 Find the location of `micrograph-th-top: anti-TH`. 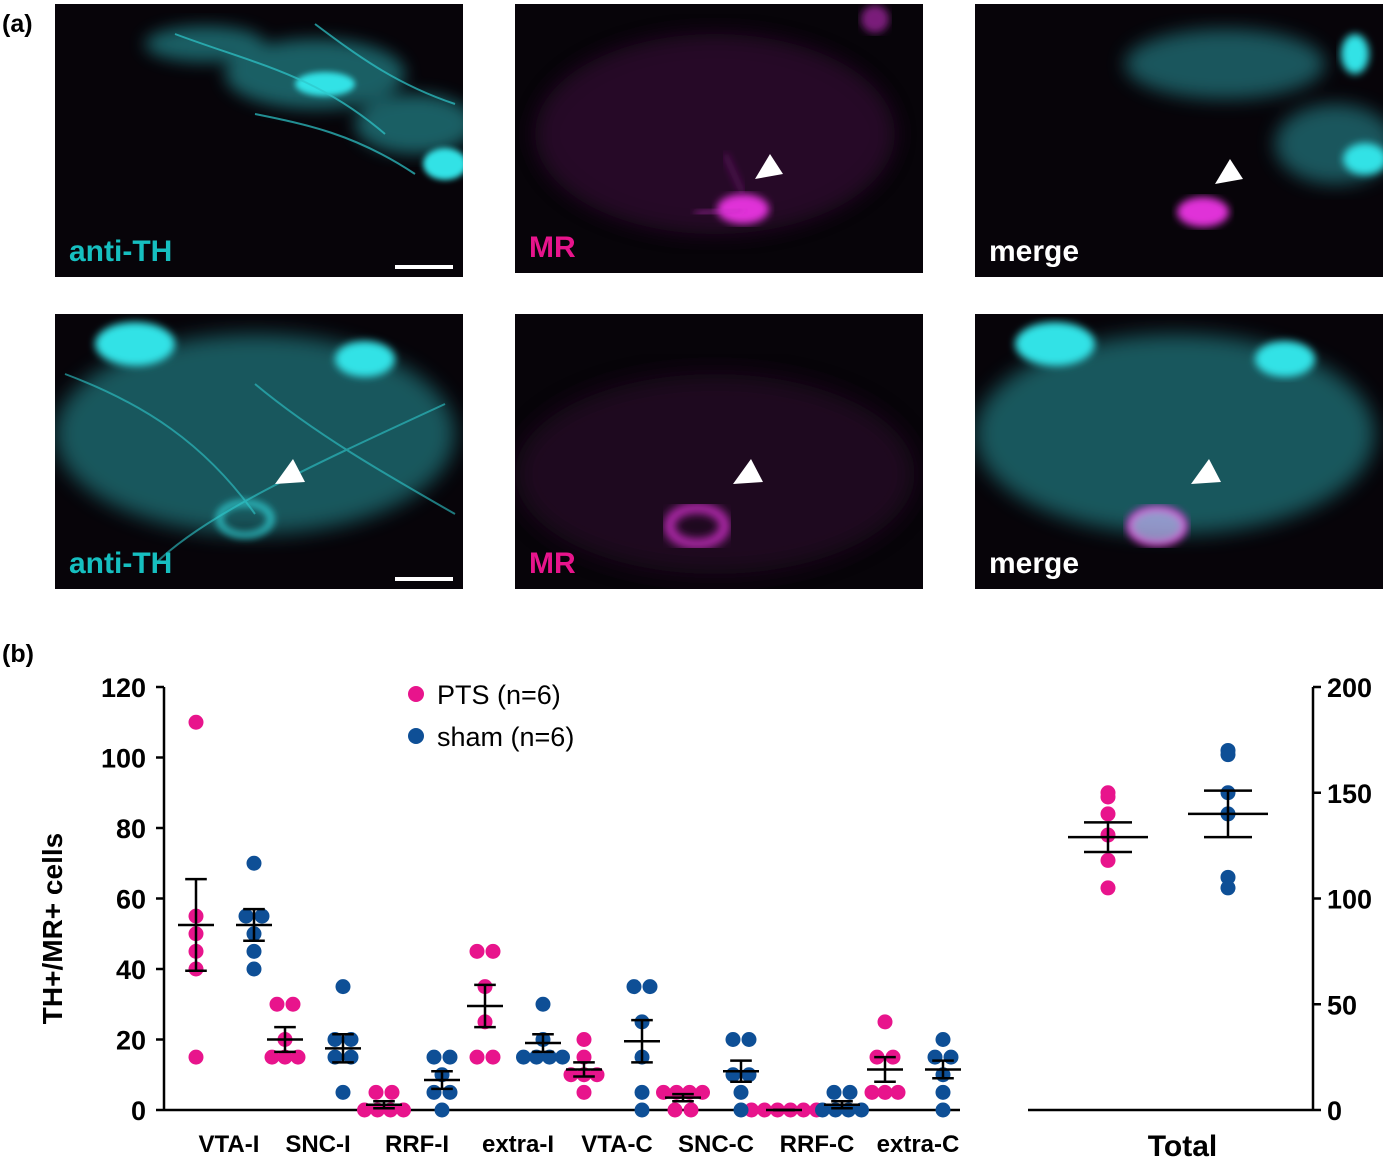

micrograph-th-top: anti-TH is located at coordinates (259, 140).